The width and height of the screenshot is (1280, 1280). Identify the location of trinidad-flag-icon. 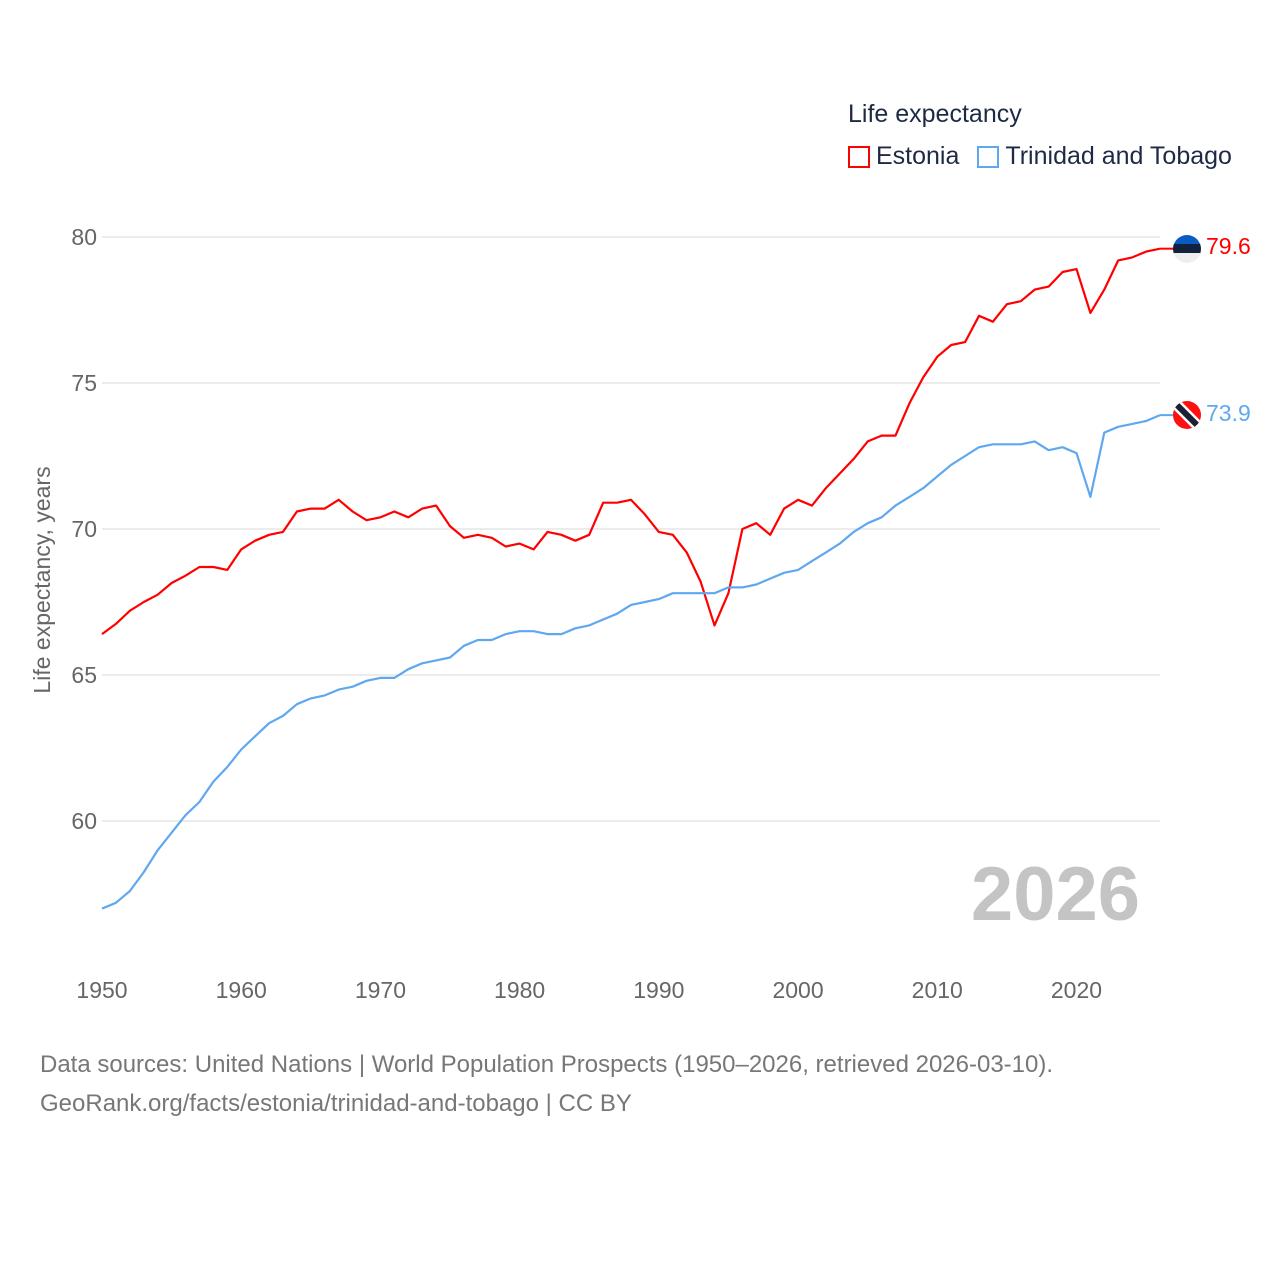
(1187, 415).